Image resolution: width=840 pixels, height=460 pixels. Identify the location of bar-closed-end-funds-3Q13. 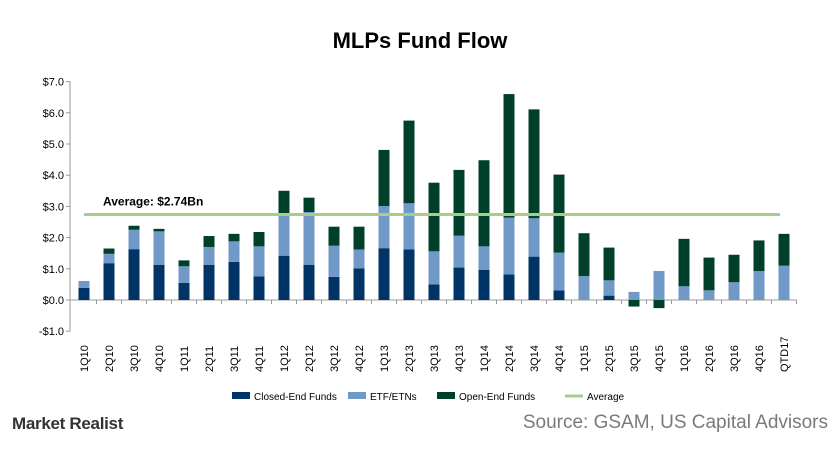
(434, 292).